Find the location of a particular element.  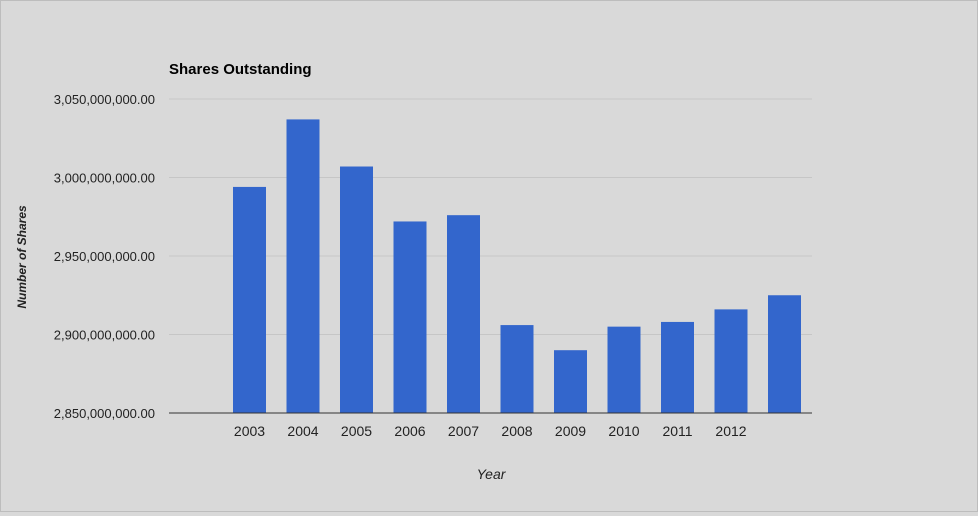

y-tick-label: 3,050,000,000.00 is located at coordinates (104, 99).